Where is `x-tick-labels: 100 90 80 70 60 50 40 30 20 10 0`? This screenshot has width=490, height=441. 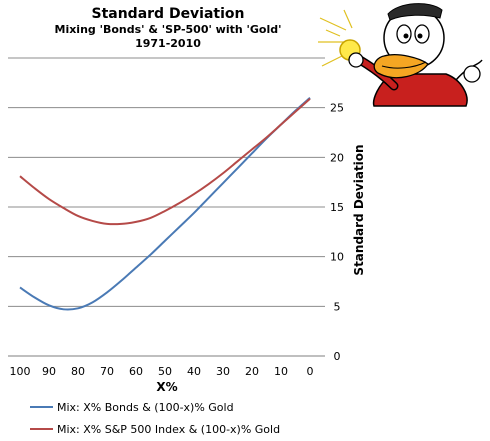 x-tick-labels: 100 90 80 70 60 50 40 30 20 10 0 is located at coordinates (162, 371).